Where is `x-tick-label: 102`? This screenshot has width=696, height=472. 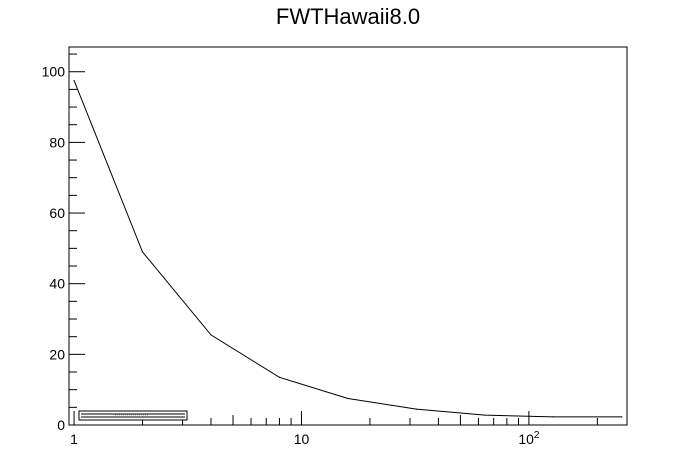
x-tick-label: 102 is located at coordinates (529, 438).